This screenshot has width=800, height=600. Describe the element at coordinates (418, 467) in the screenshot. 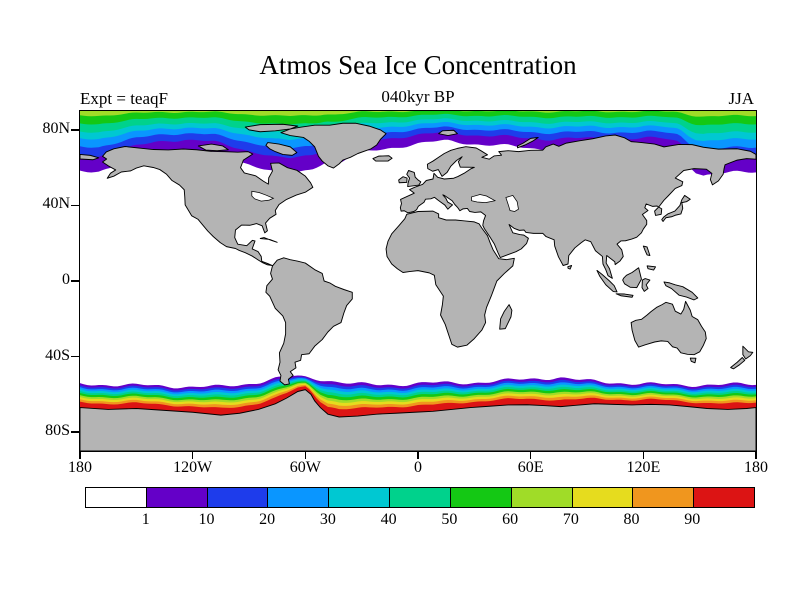

I see `x-tick-label: 0` at that location.